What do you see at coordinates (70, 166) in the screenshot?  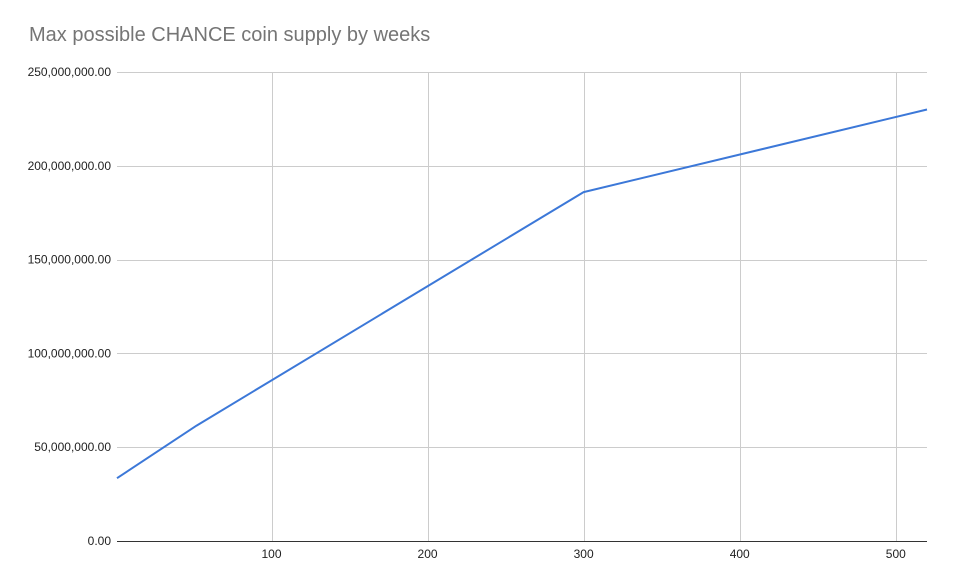 I see `y-tick-label: 200,000,000.00` at bounding box center [70, 166].